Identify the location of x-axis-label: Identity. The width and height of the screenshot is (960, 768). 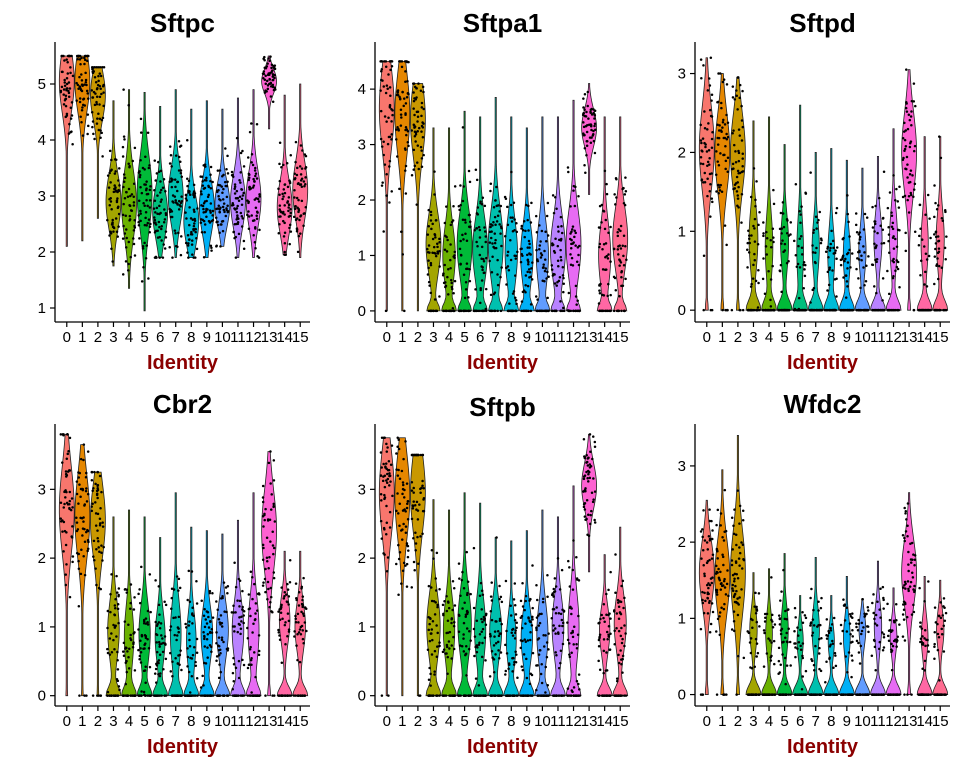
(183, 363).